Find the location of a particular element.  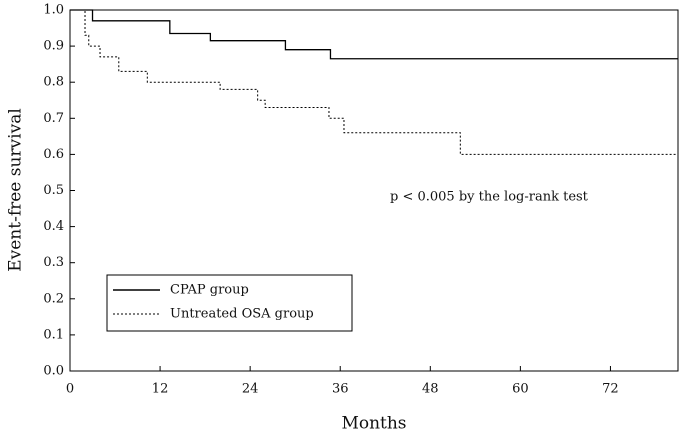

annotation: p < 0.005 by the log-rank test is located at coordinates (489, 197).